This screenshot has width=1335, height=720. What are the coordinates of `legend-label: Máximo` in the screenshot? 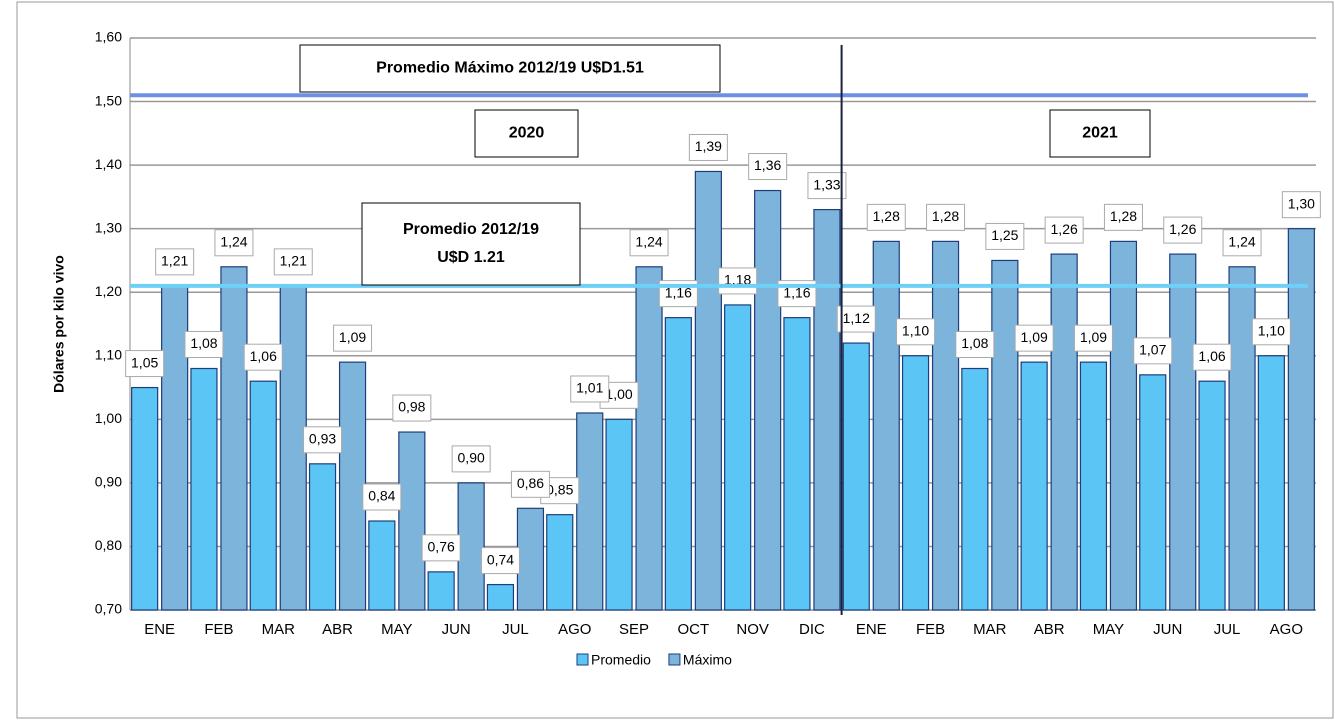 It's located at (707, 660).